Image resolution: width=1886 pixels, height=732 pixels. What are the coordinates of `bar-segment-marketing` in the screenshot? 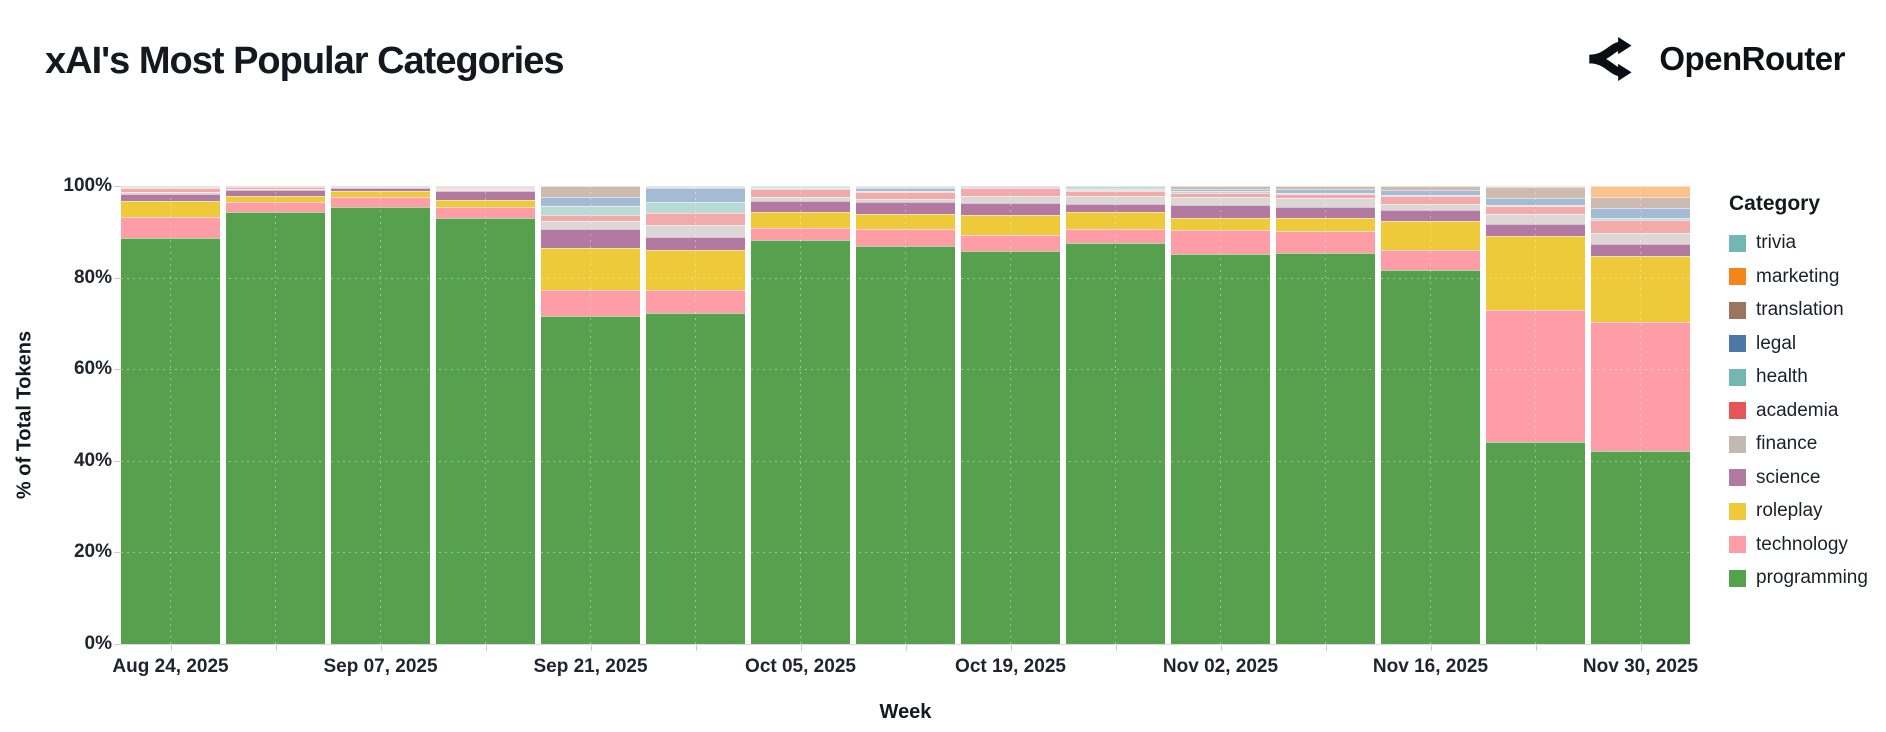 It's located at (1640, 191).